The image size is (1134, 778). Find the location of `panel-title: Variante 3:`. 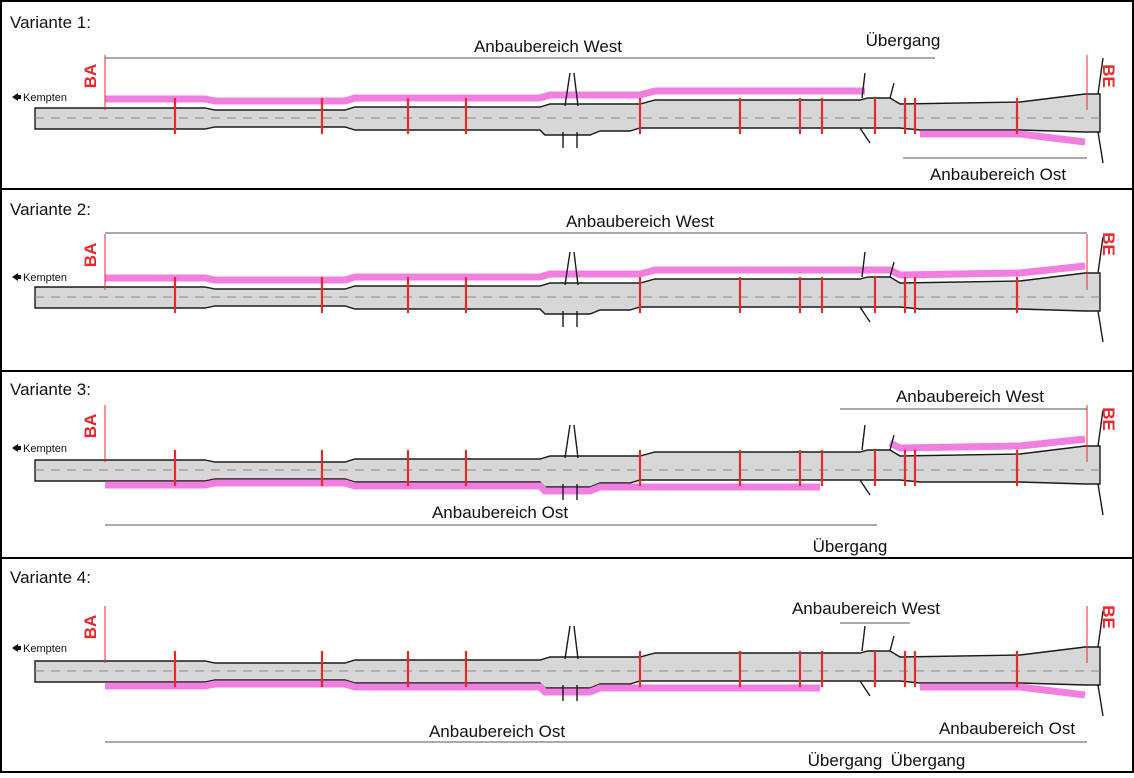

panel-title: Variante 3: is located at coordinates (50, 389).